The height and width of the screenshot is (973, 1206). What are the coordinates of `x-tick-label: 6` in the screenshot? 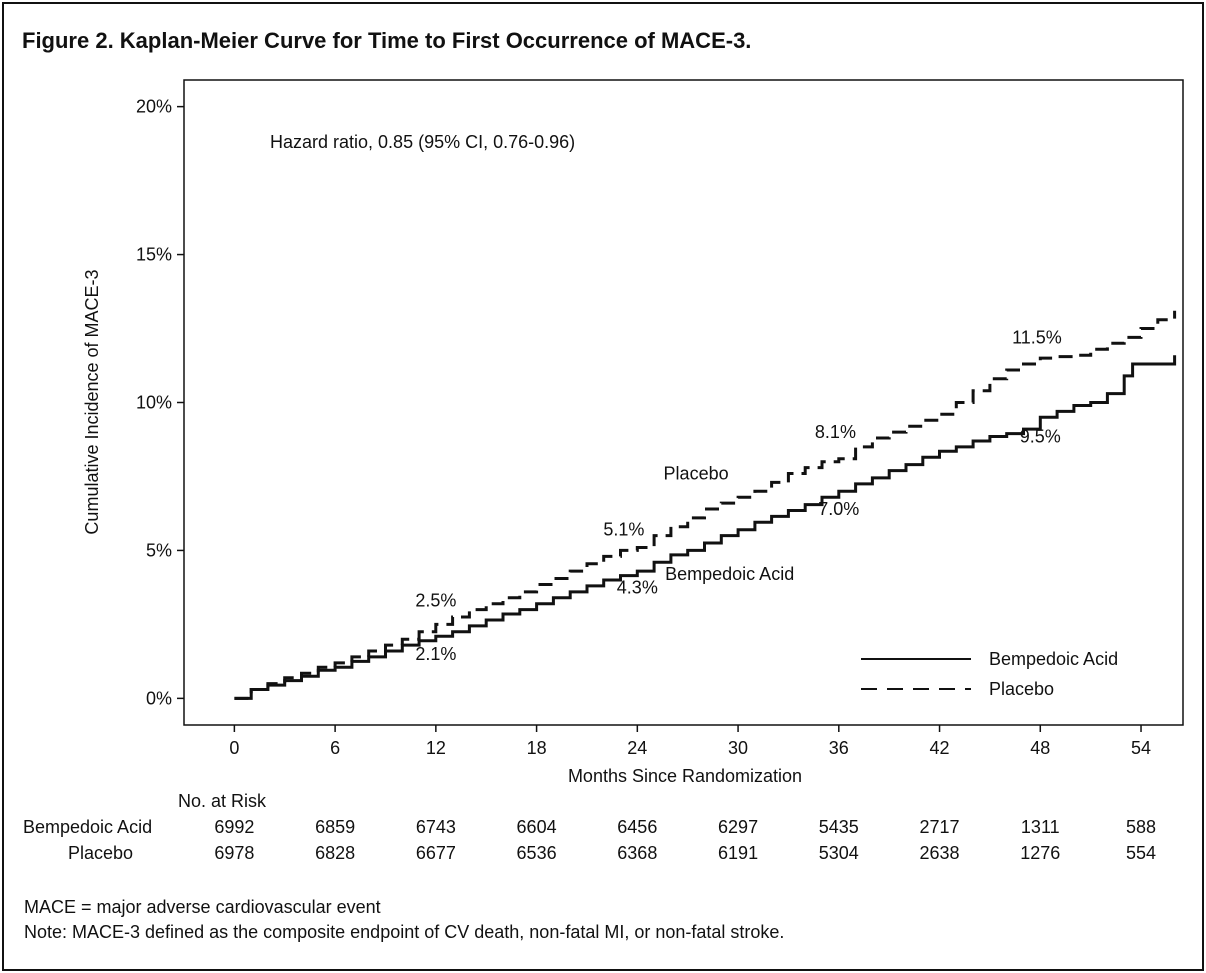 It's located at (335, 748).